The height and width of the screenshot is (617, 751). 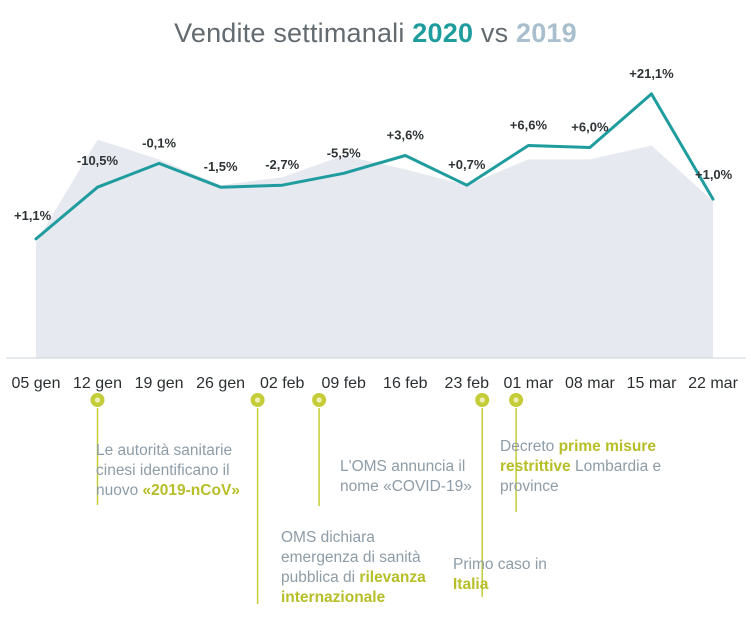 I want to click on title-year-2019: 2019, so click(x=546, y=33).